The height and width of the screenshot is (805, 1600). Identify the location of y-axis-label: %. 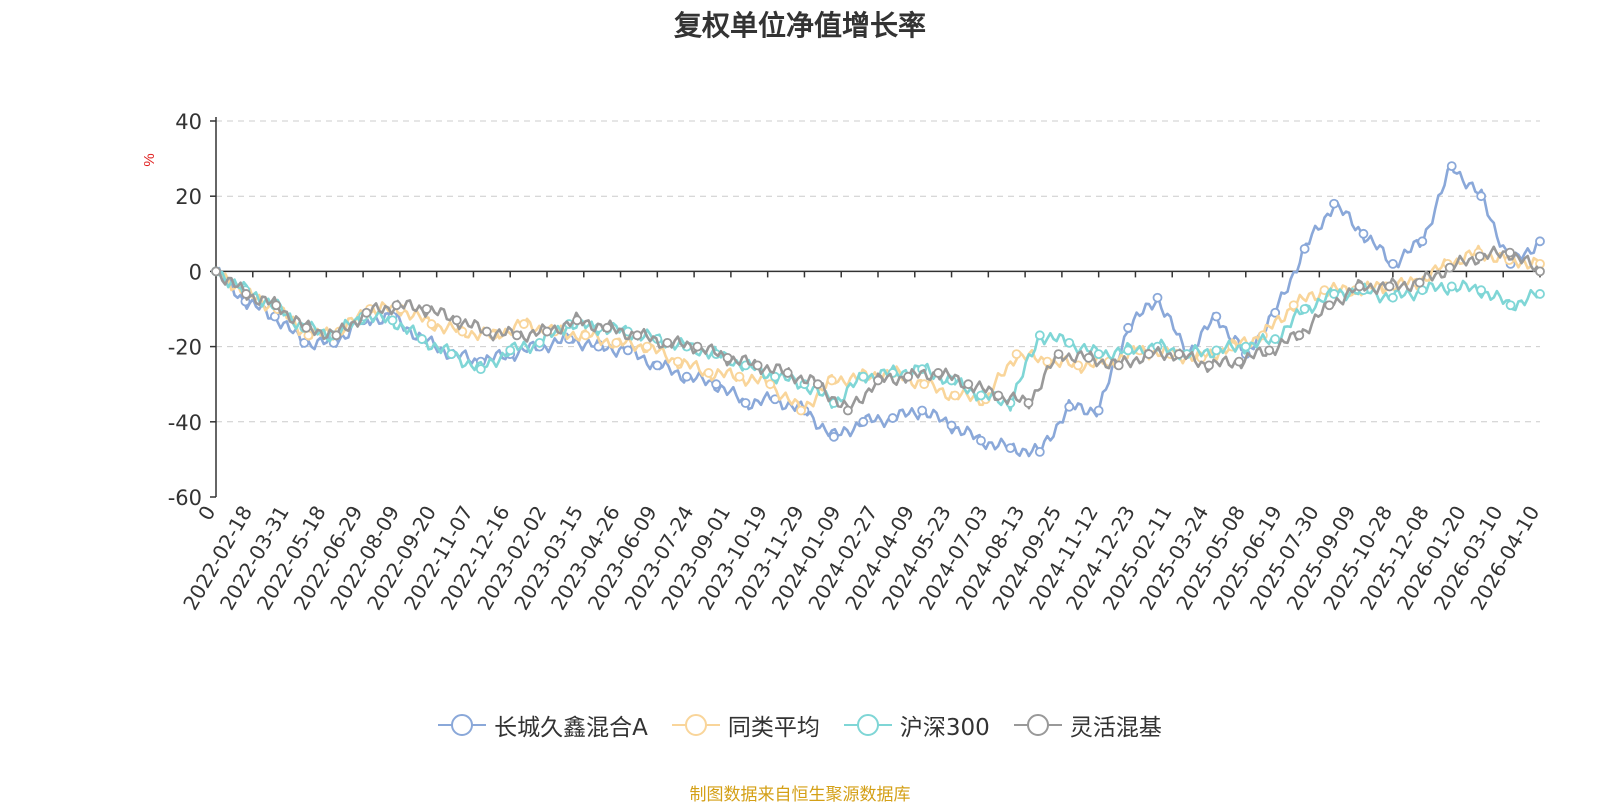
(149, 159).